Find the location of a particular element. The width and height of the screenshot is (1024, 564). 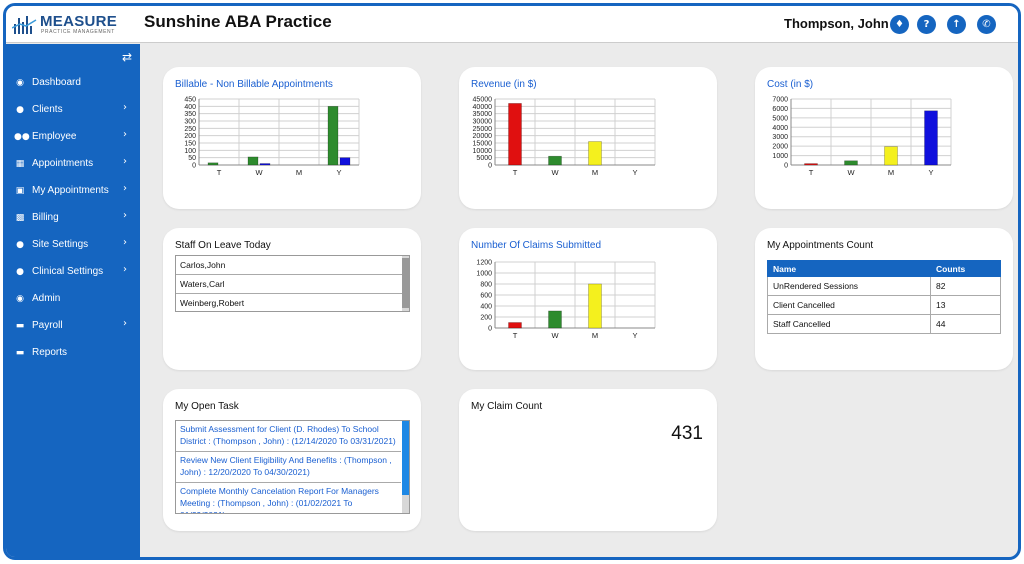

claim-count-value: 431 is located at coordinates (687, 433).